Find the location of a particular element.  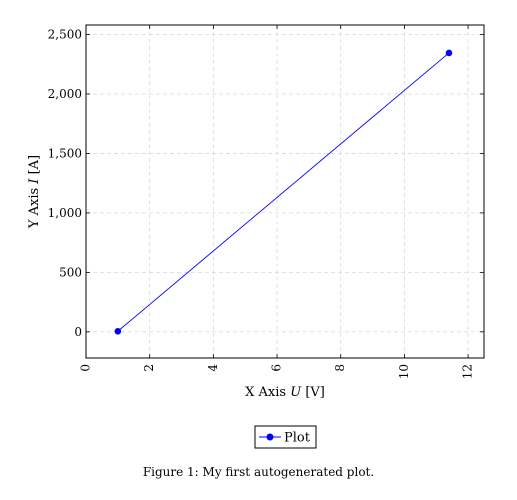

y-axis-label-symbol: I is located at coordinates (34, 181).